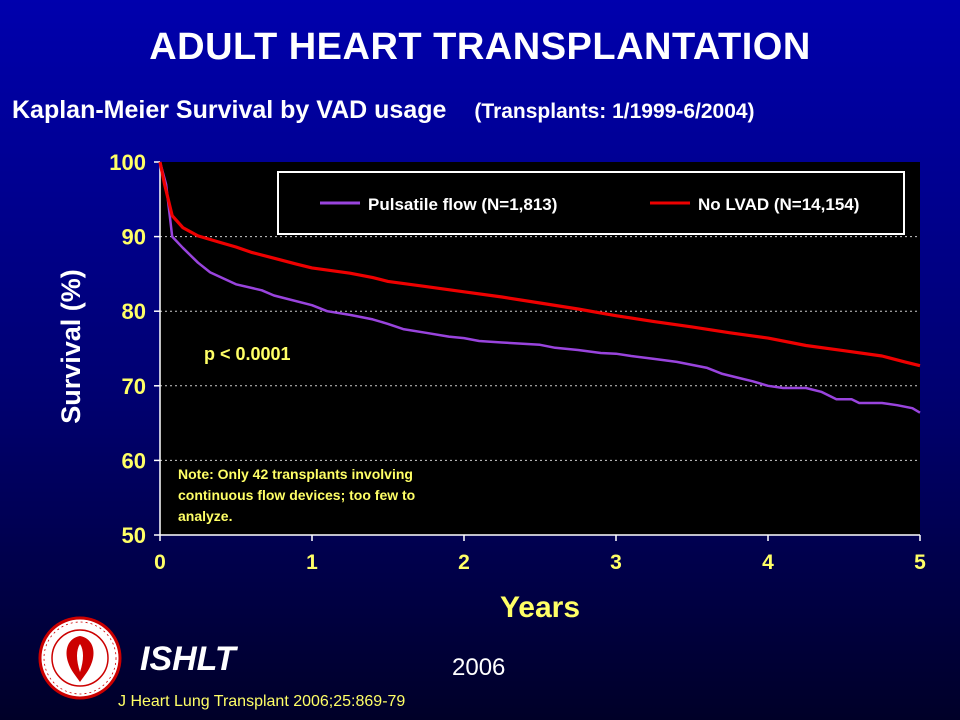 The image size is (960, 720). I want to click on org-label: ISHLT, so click(188, 659).